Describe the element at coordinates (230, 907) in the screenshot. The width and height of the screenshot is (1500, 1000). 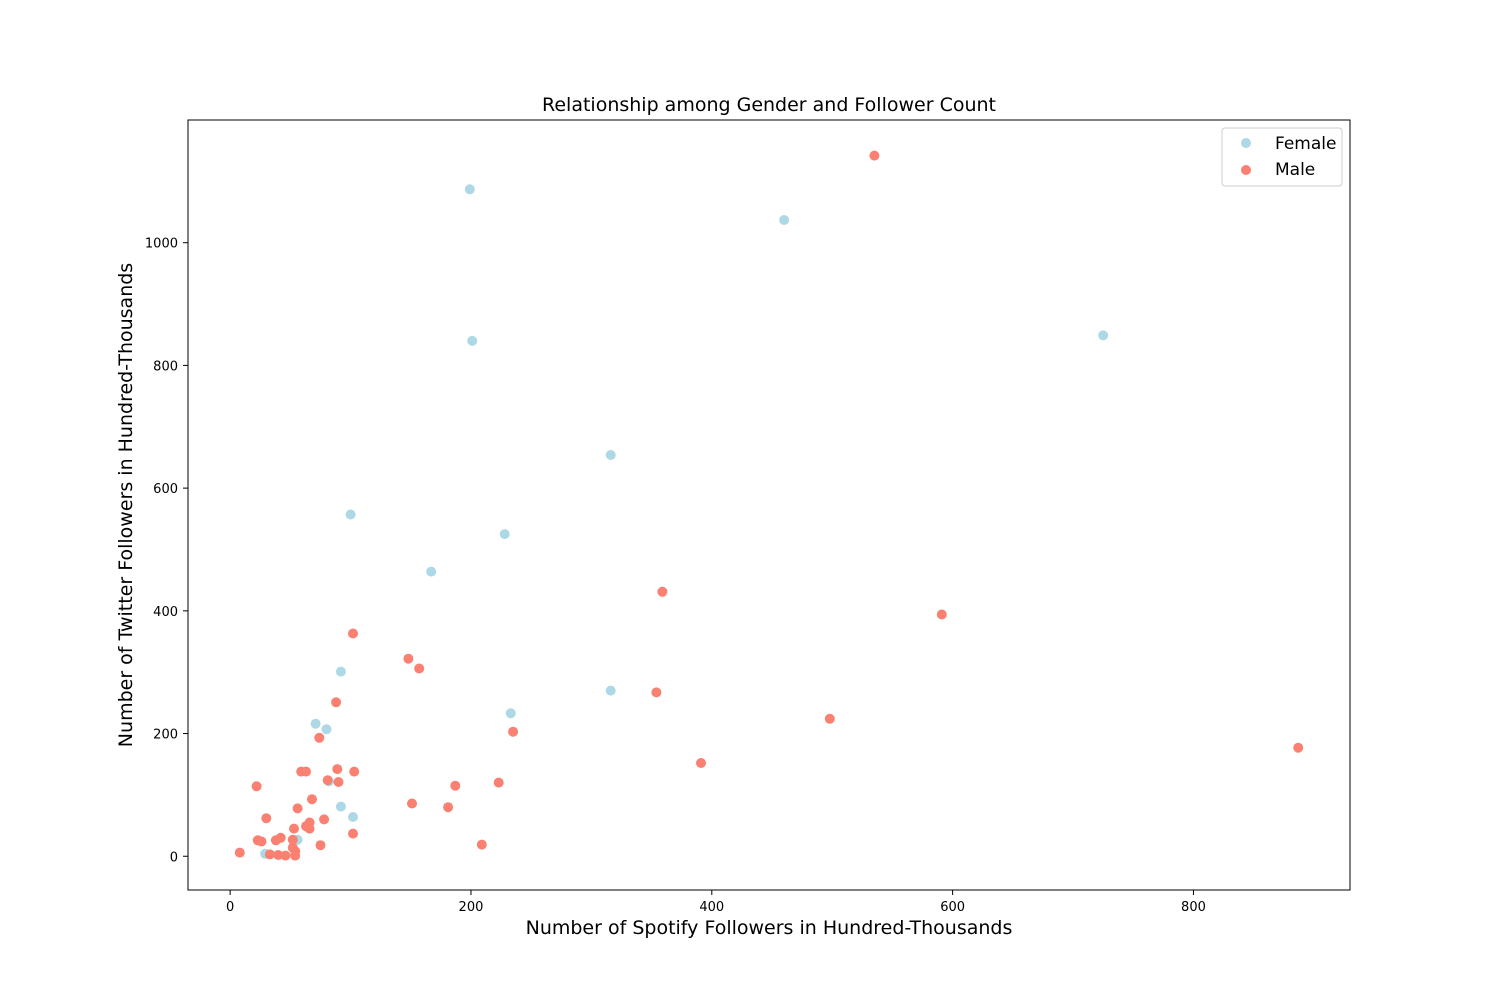
I see `x-tick-label-0: 0` at that location.